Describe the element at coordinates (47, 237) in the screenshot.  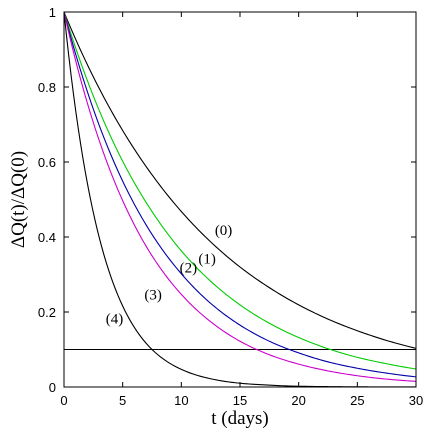
I see `y-tick-label: 0.4` at that location.